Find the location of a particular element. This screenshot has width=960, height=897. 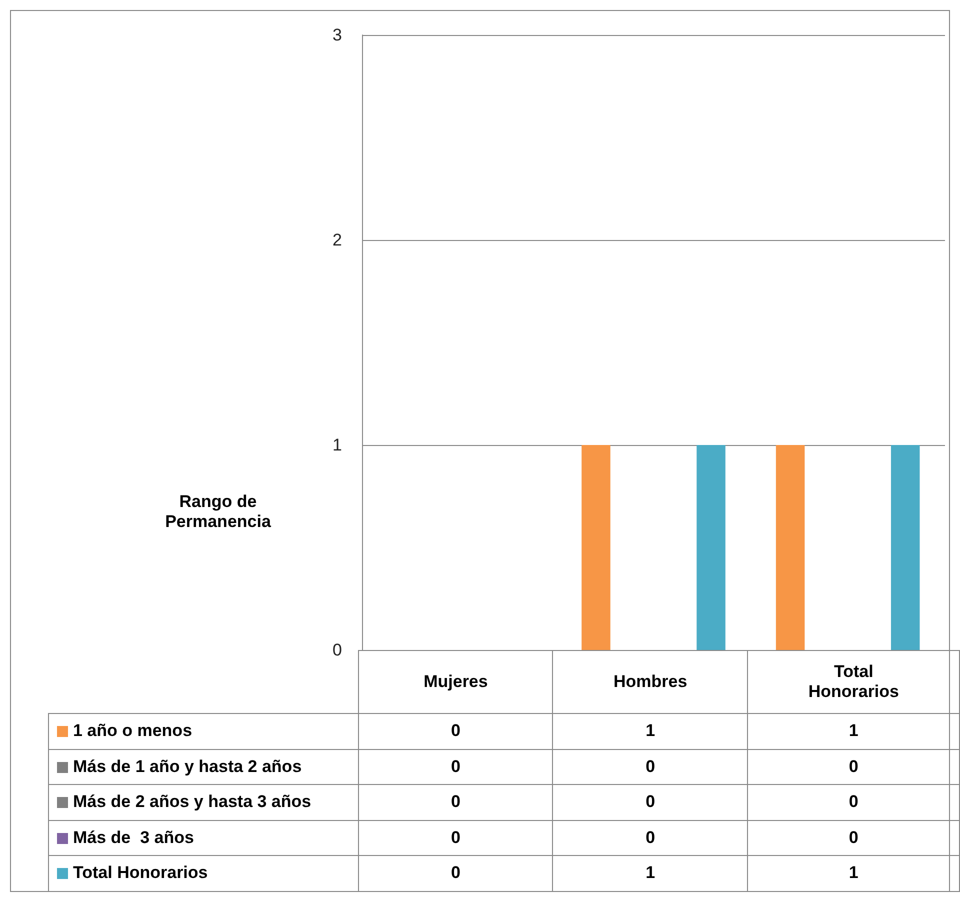

x-tick-label: Total Honorarios is located at coordinates (854, 682).